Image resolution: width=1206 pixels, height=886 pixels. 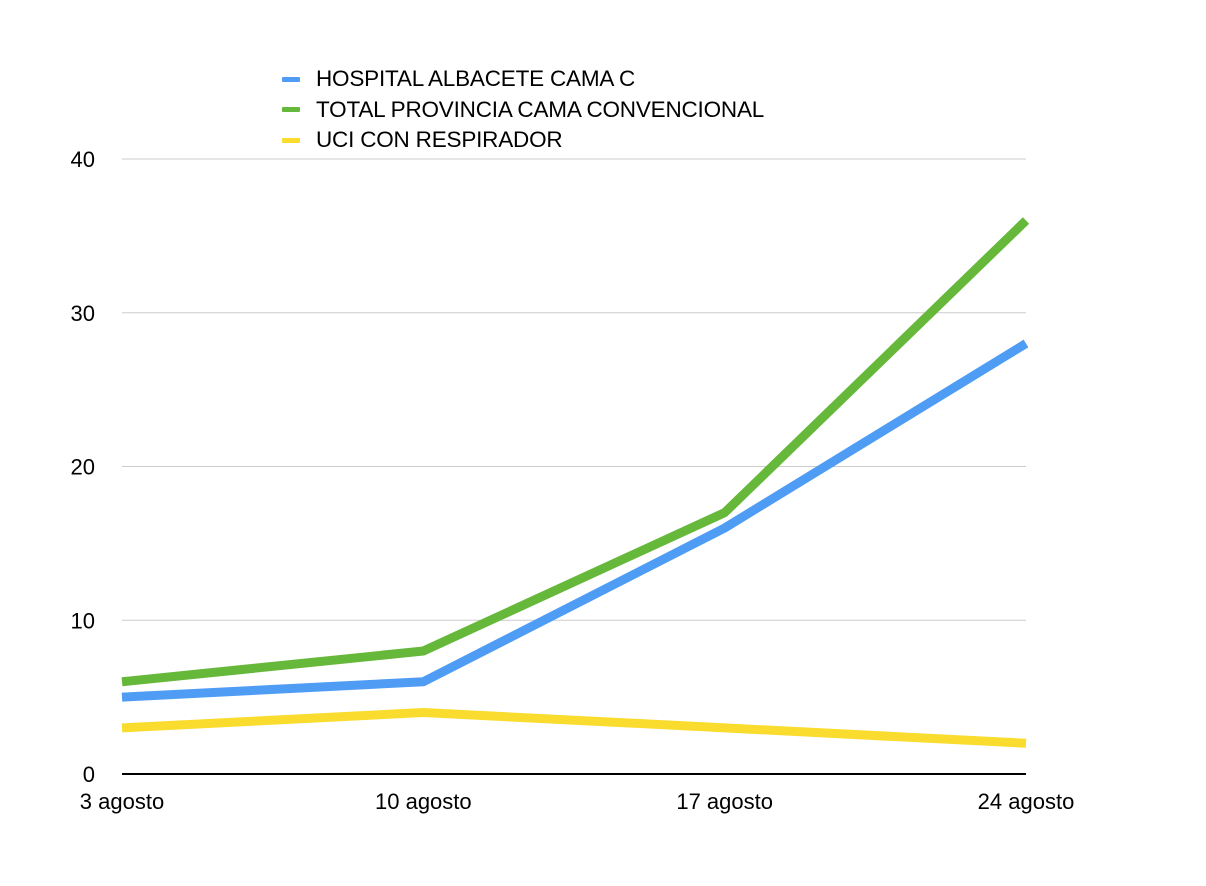 What do you see at coordinates (577, 801) in the screenshot?
I see `x-axis-ticks: 3 agosto 10 agosto 17 agosto 24 agosto` at bounding box center [577, 801].